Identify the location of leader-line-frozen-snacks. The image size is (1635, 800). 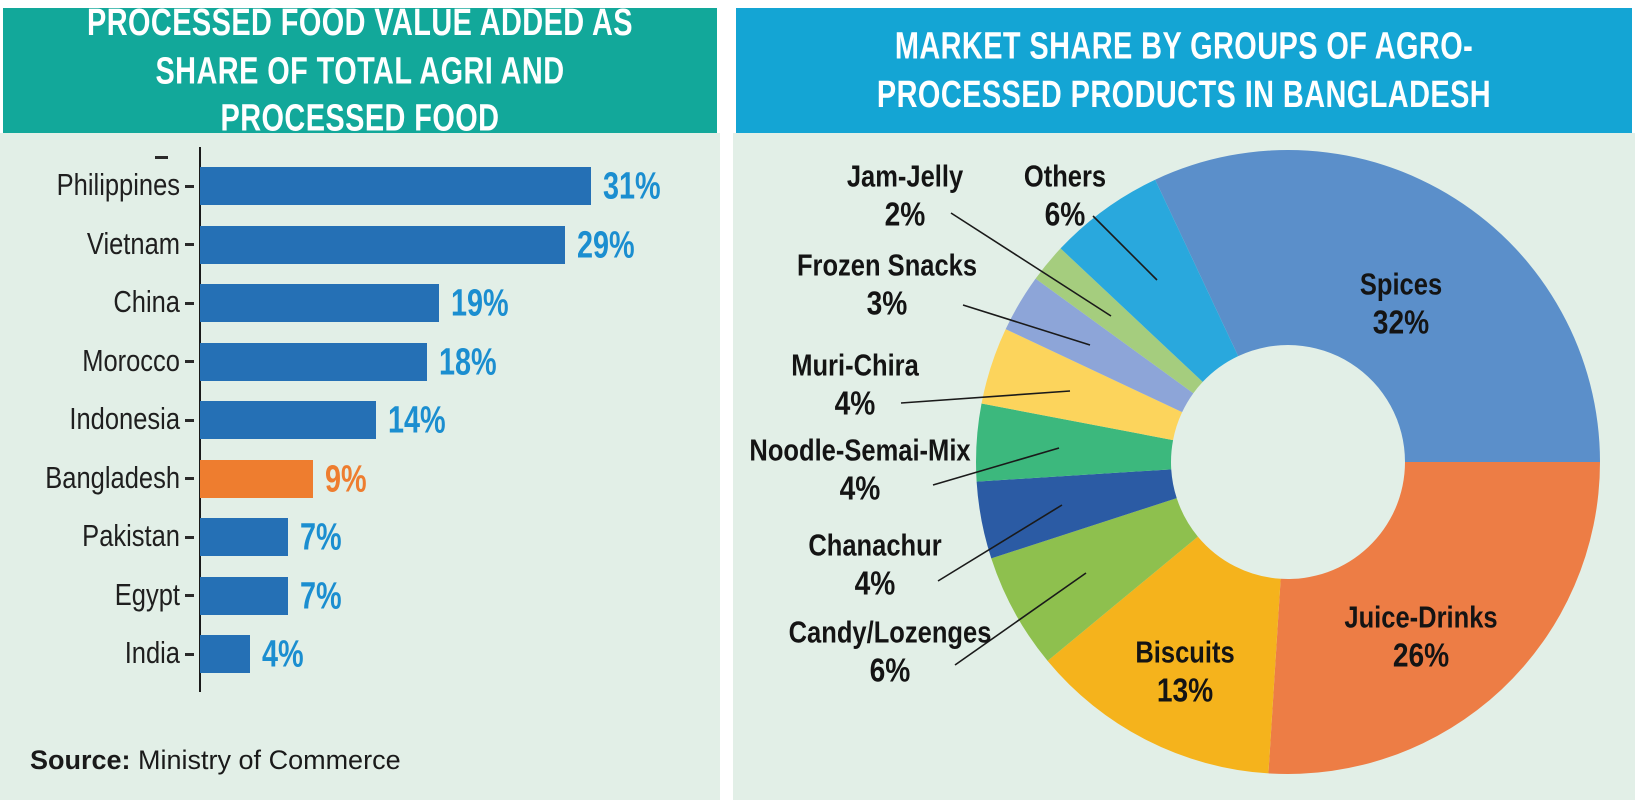
(1026, 325).